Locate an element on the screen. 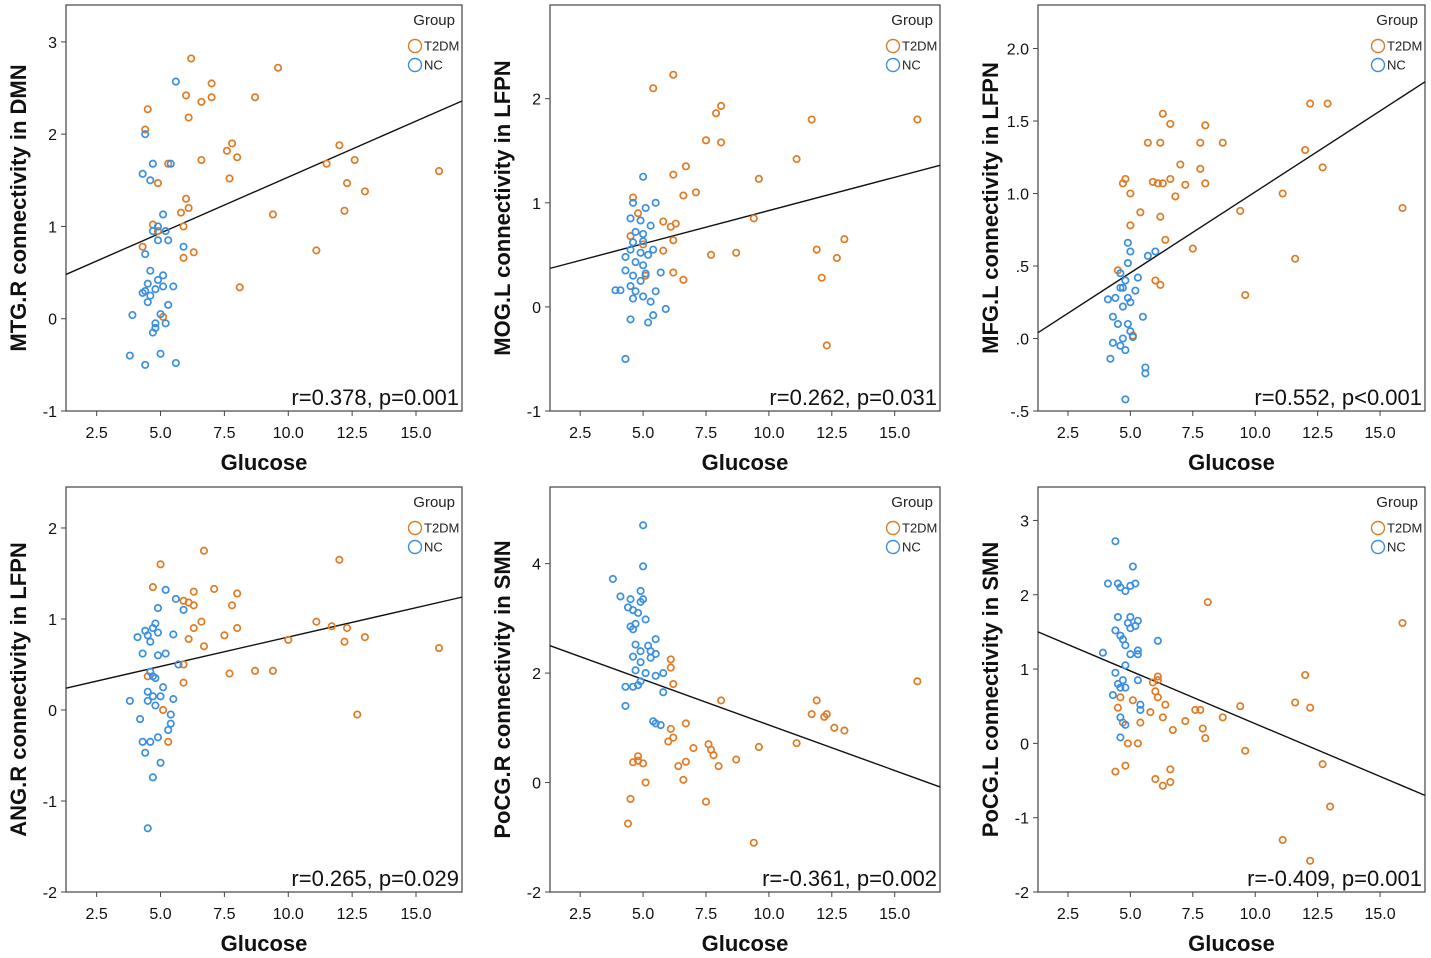 The image size is (1431, 958). y-axis-title: MTG.R connectivity in DMN is located at coordinates (18, 207).